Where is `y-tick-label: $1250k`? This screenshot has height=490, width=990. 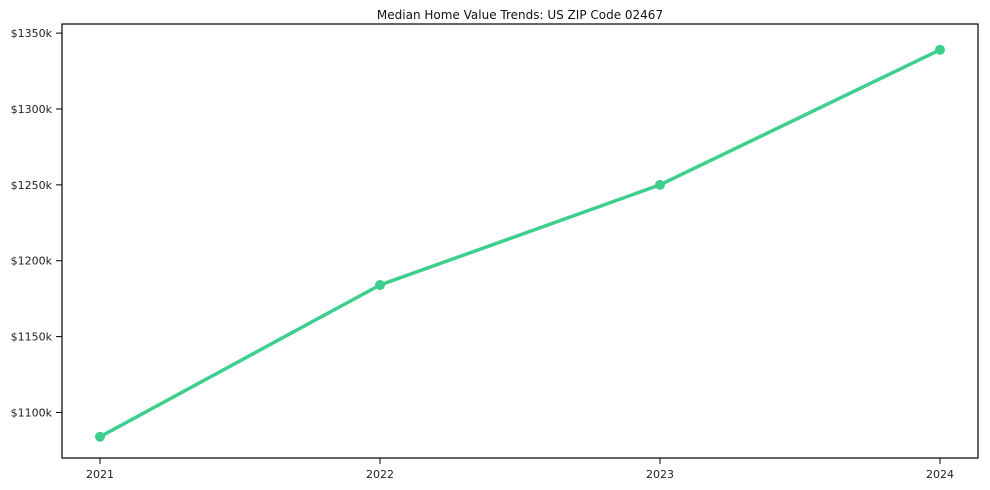
y-tick-label: $1250k is located at coordinates (32, 185).